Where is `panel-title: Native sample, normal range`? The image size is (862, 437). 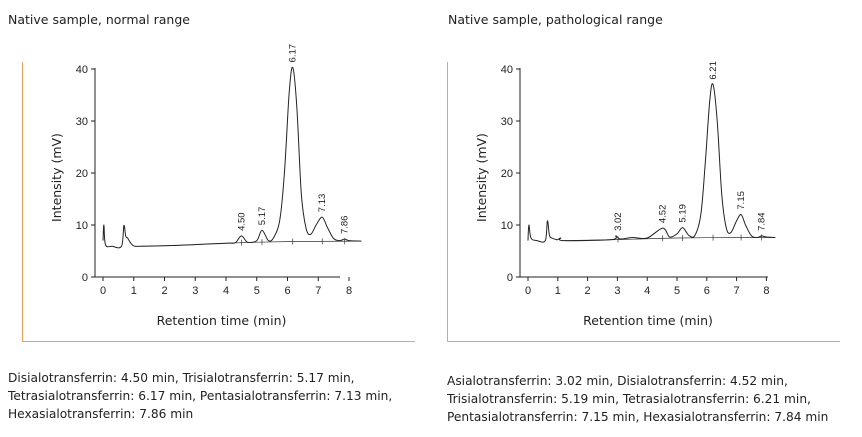 panel-title: Native sample, normal range is located at coordinates (99, 19).